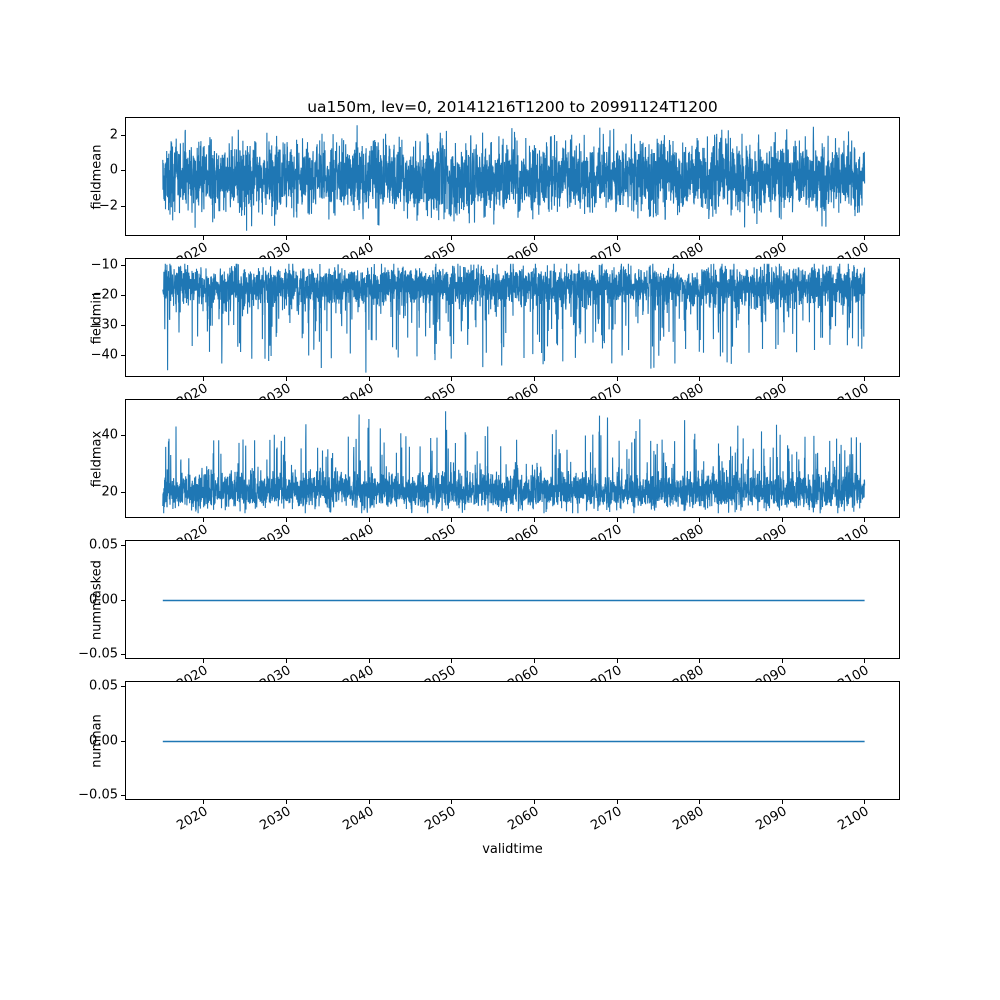 Image resolution: width=1000 pixels, height=1000 pixels. I want to click on x-tick-label: 2050, so click(440, 819).